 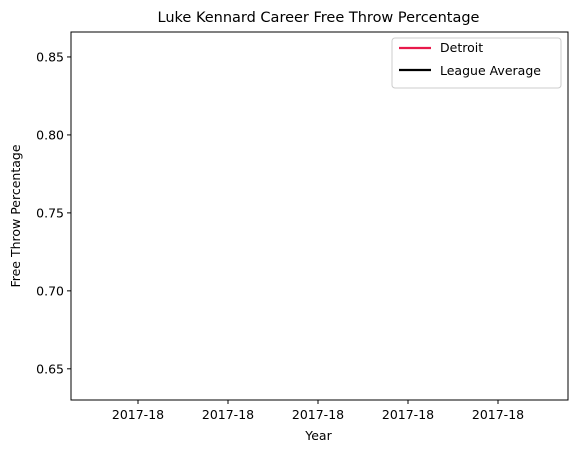 I want to click on legend-label-detroit: Detroit, so click(x=461, y=47).